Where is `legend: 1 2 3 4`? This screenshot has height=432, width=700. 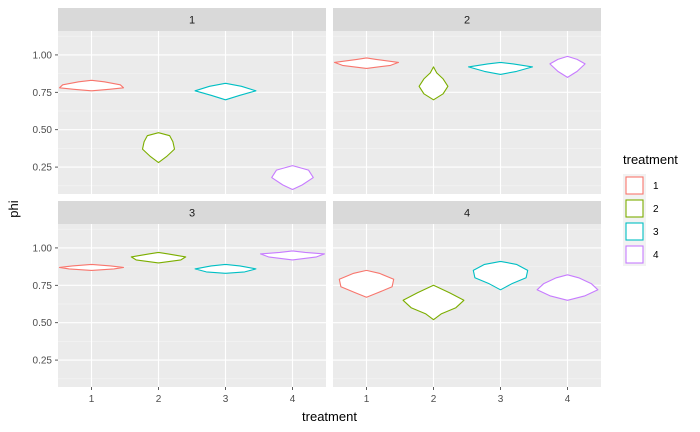 legend: 1 2 3 4 is located at coordinates (641, 220).